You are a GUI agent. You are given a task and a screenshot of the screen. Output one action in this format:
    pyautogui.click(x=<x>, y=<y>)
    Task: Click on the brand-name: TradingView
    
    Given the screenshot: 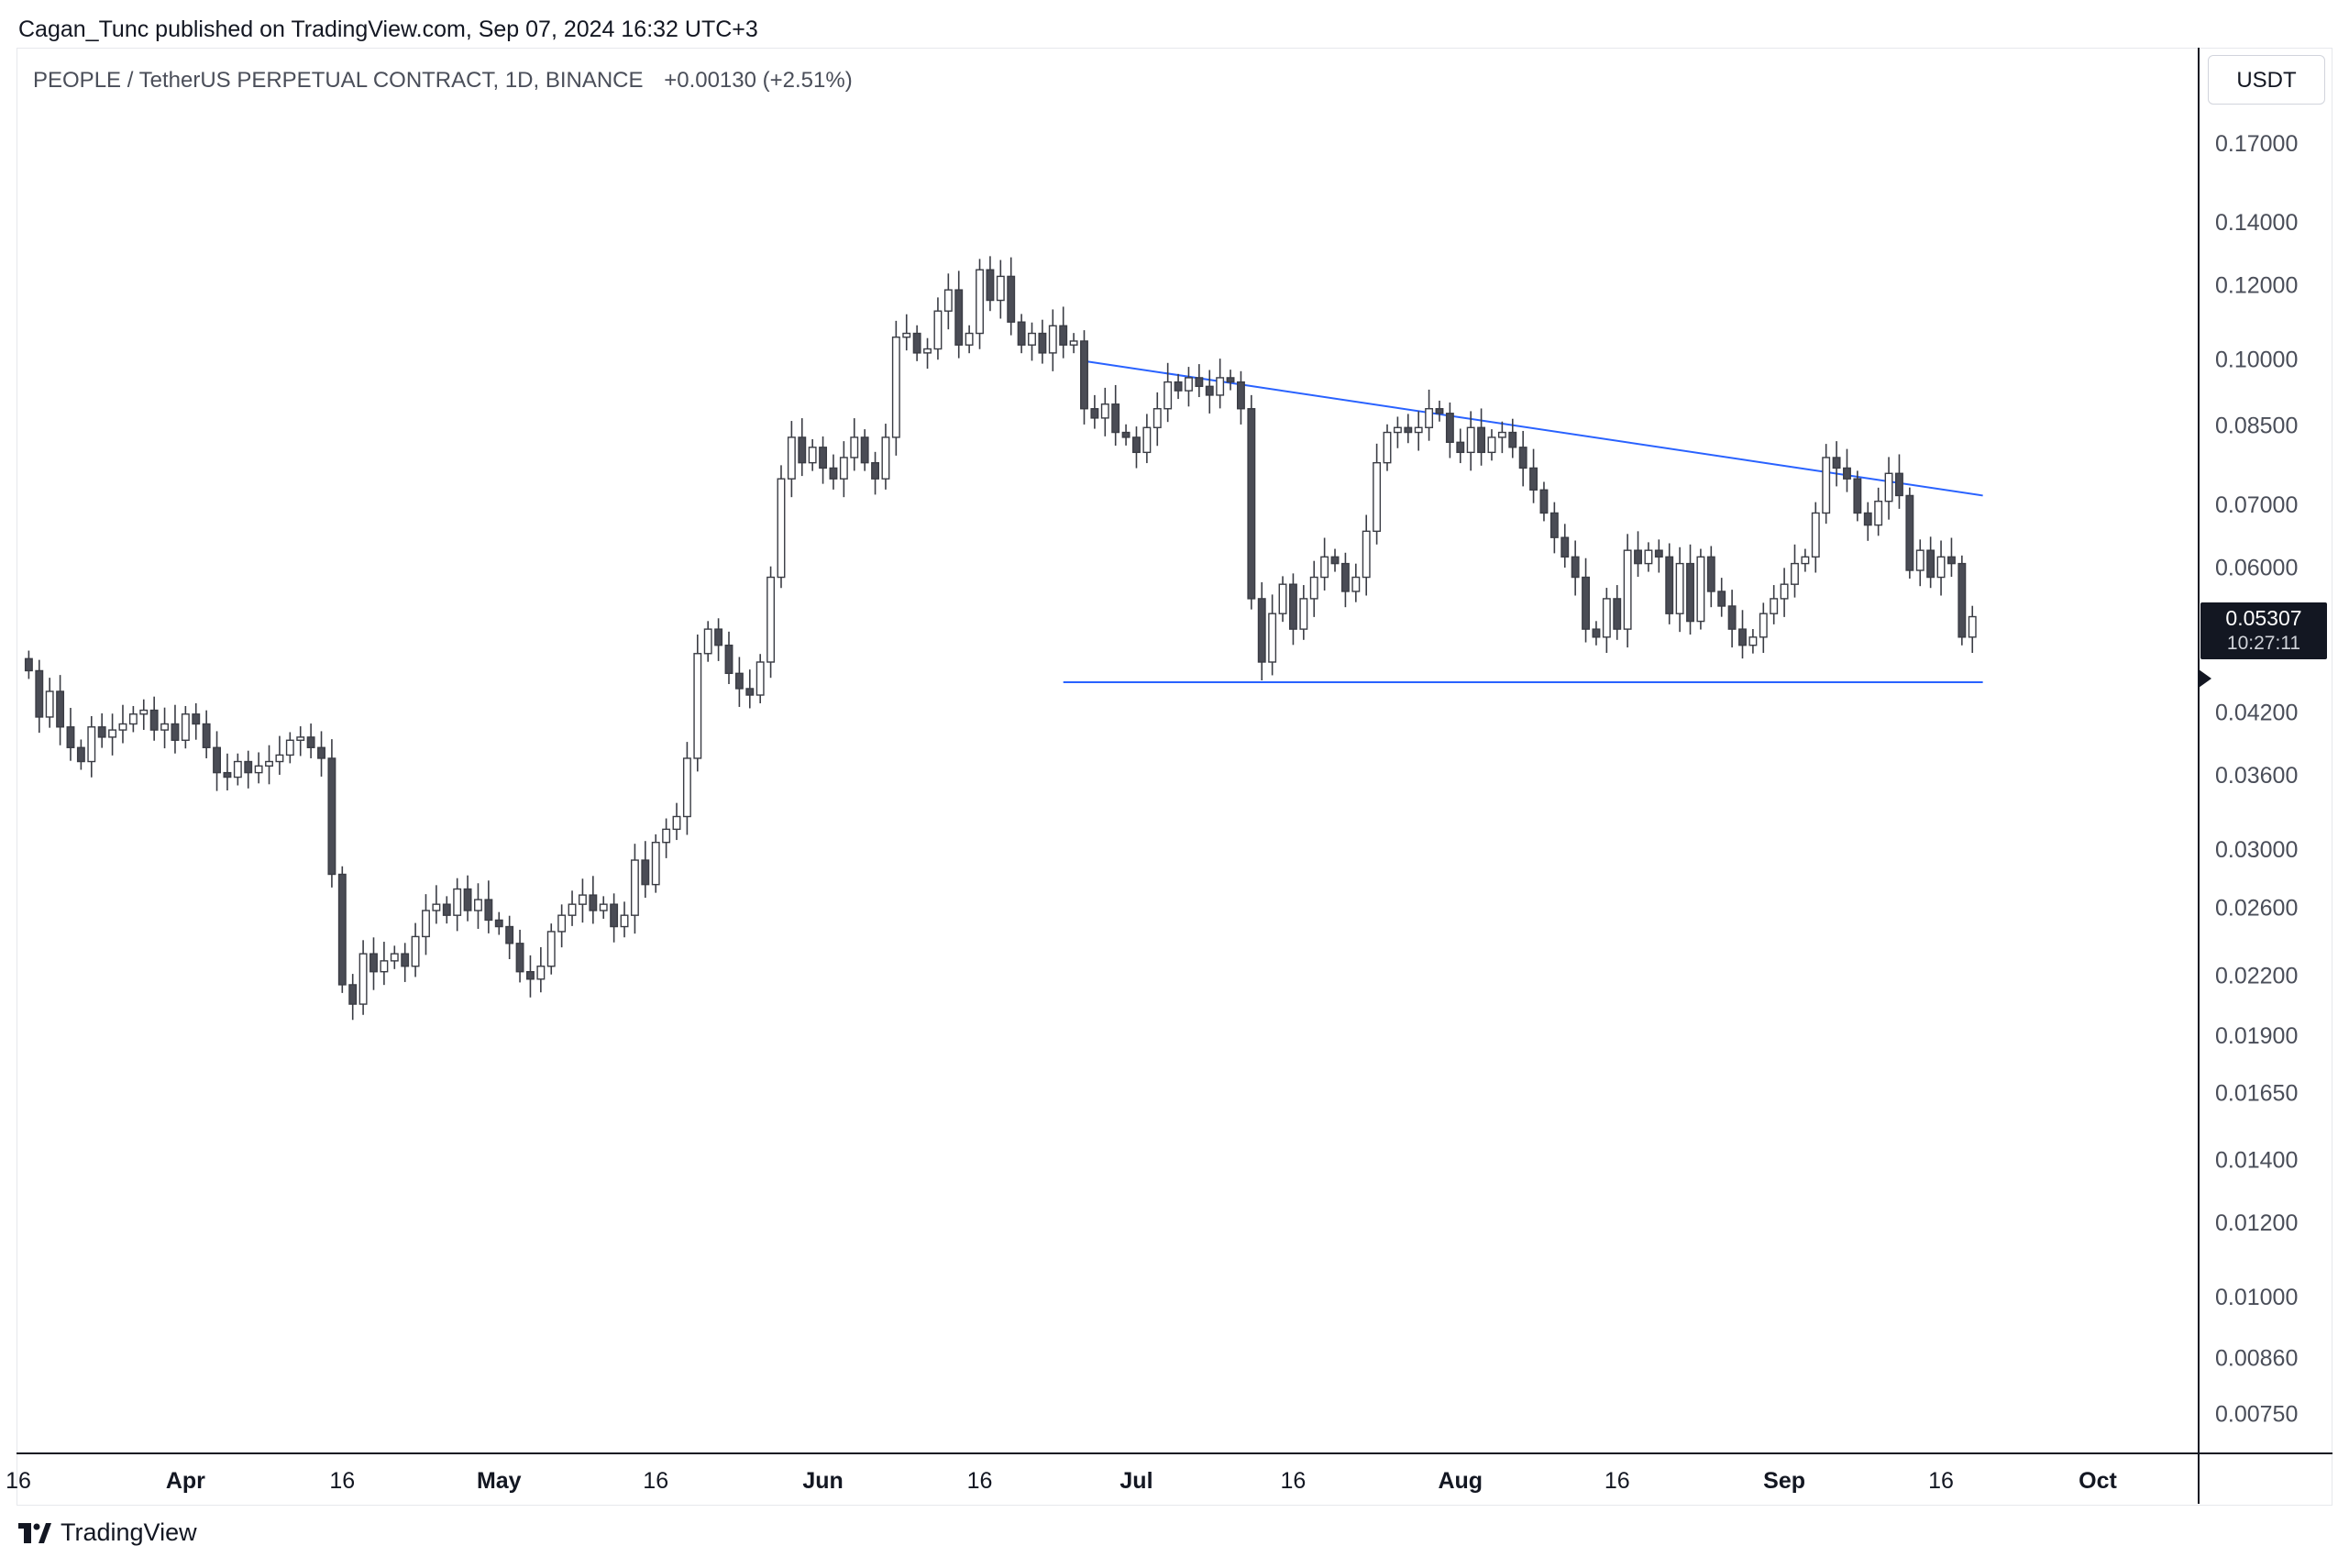 What is the action you would take?
    pyautogui.click(x=129, y=1532)
    